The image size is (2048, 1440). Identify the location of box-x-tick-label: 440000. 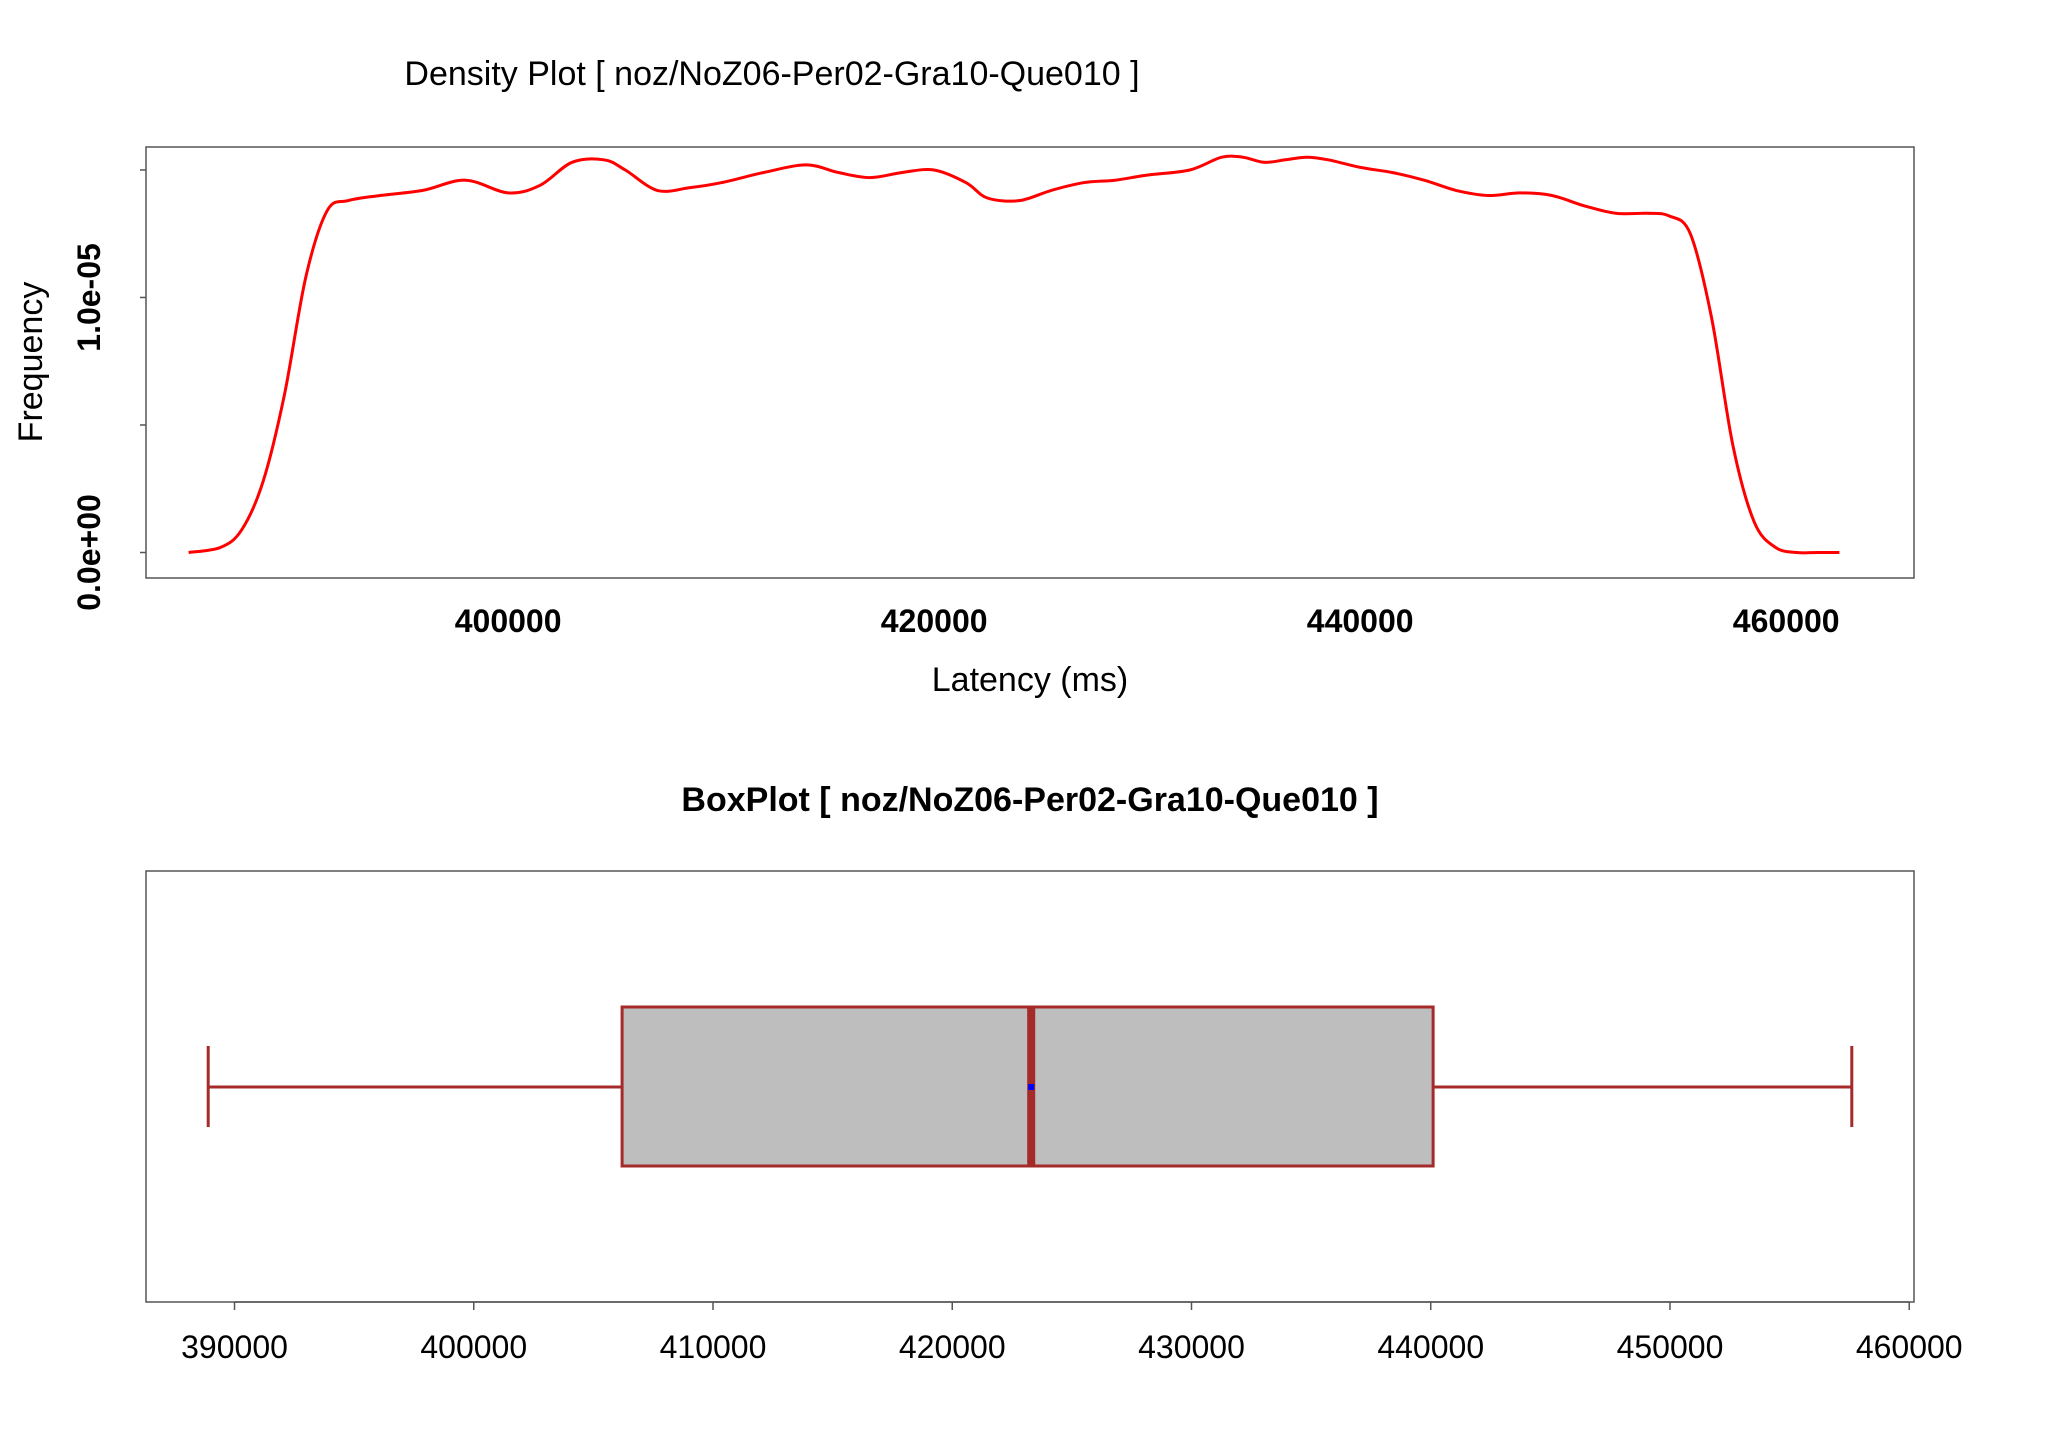
(1430, 1347).